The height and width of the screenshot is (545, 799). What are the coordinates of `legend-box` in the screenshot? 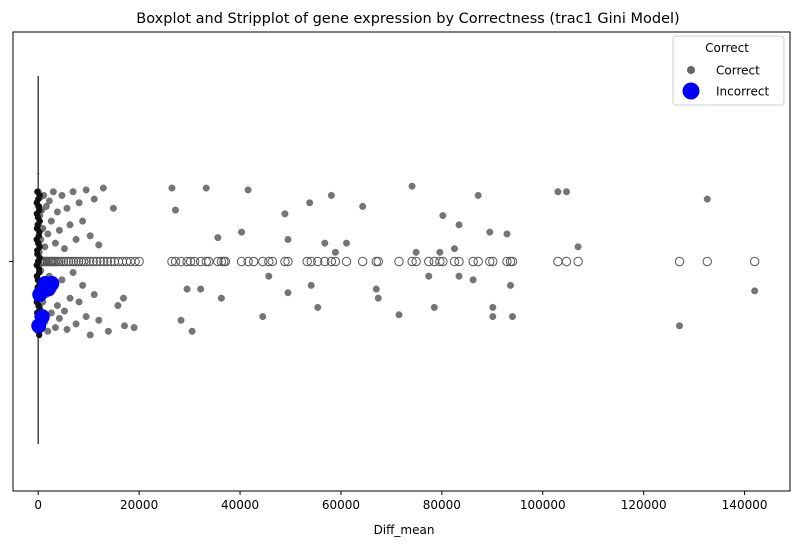 It's located at (728, 70).